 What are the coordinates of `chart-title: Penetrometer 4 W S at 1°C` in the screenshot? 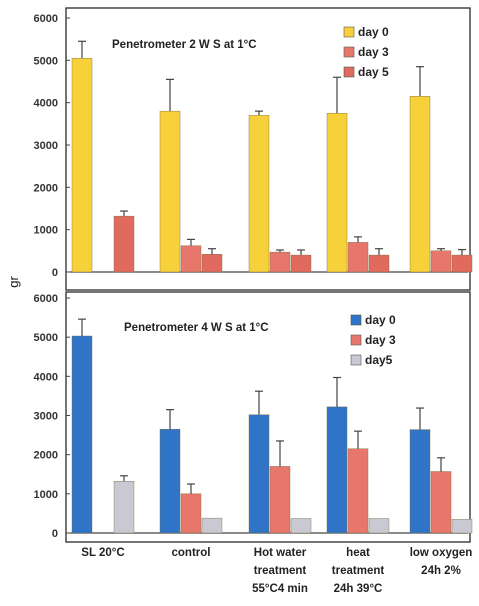 It's located at (196, 328).